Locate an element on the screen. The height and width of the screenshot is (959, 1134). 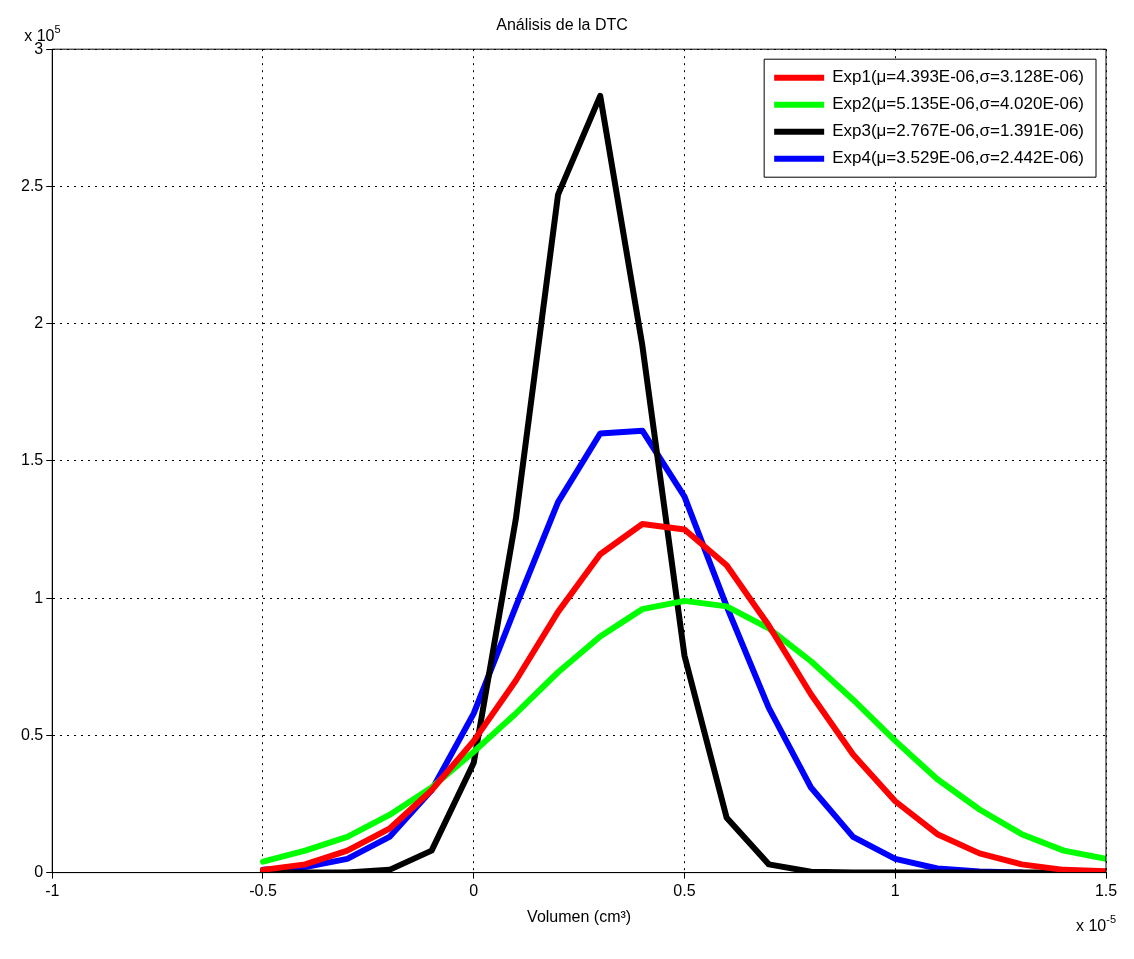
x-tick-label: 1.5 is located at coordinates (1106, 890).